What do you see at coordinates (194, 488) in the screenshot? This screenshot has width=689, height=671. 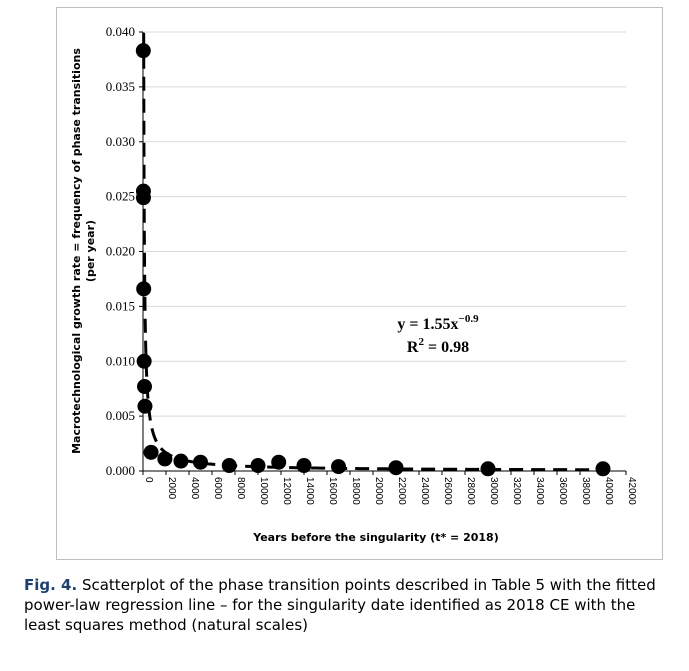 I see `x-tick-label: 4000` at bounding box center [194, 488].